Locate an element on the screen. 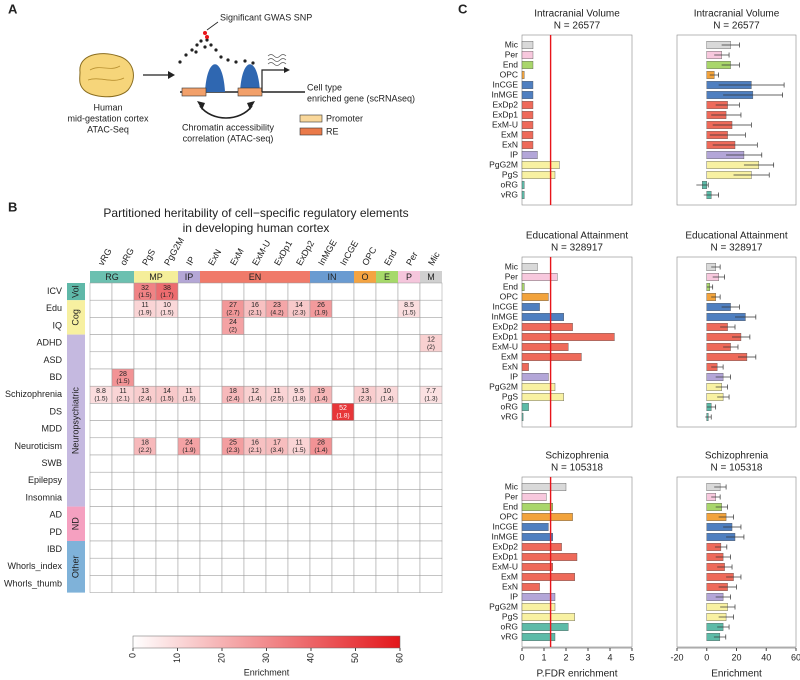 This screenshot has width=800, height=680. row-label: Whorls_thumb is located at coordinates (33, 583).